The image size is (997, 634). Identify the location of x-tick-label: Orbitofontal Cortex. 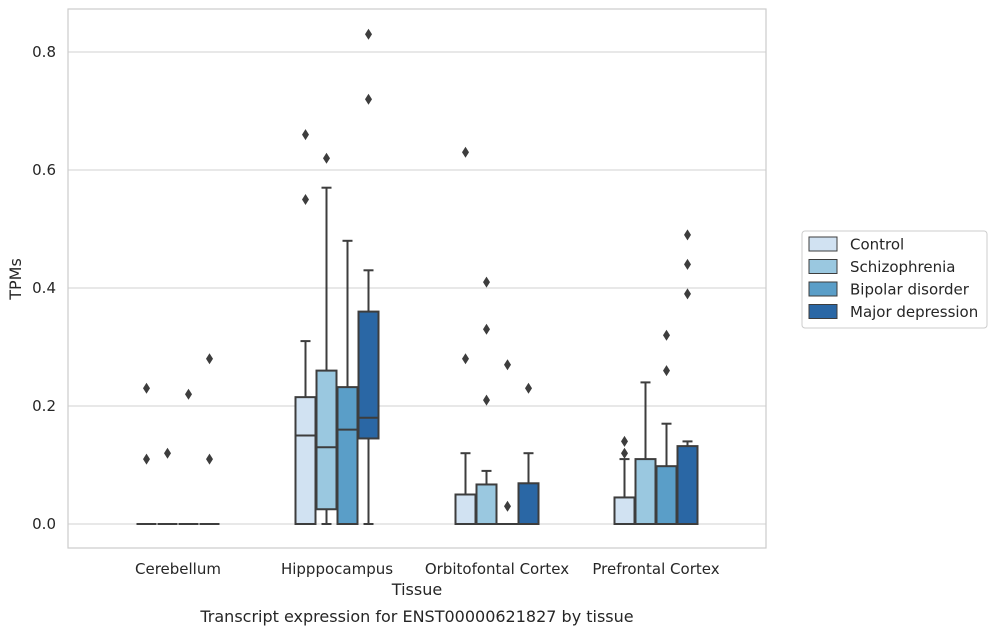
(497, 569).